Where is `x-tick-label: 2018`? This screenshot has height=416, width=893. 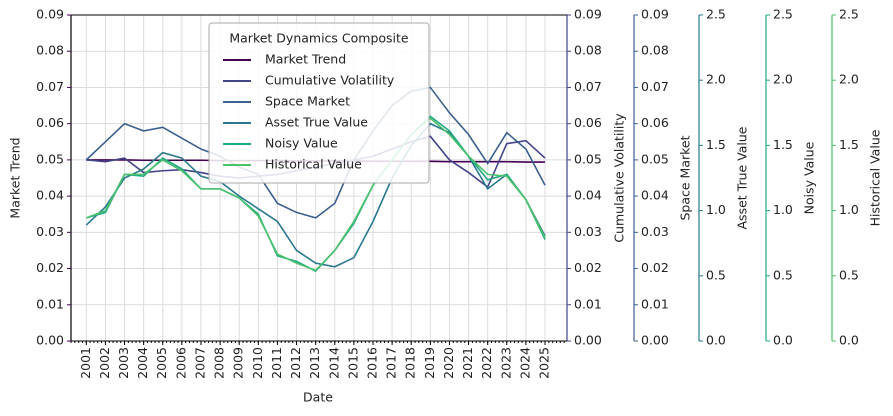 x-tick-label: 2018 is located at coordinates (410, 363).